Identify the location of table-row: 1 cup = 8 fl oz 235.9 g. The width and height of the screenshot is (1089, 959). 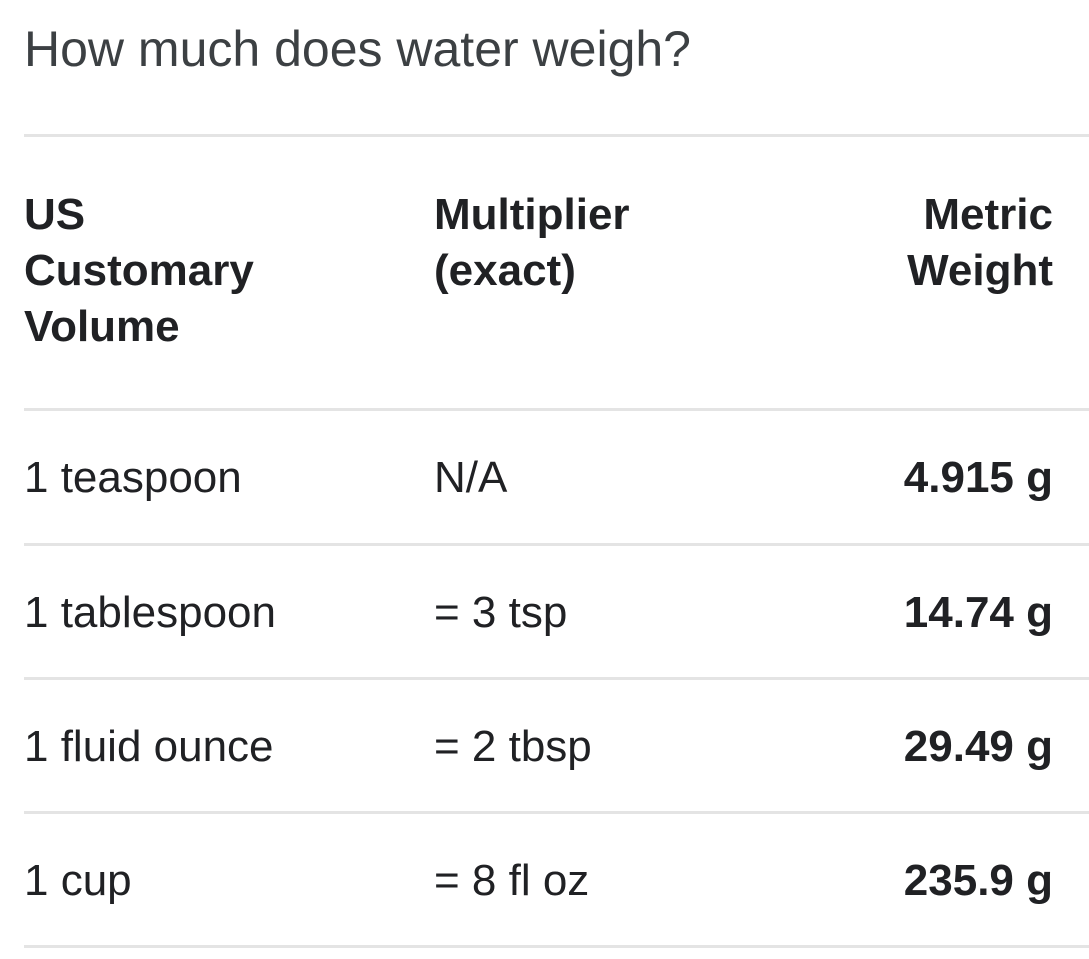
(544, 881).